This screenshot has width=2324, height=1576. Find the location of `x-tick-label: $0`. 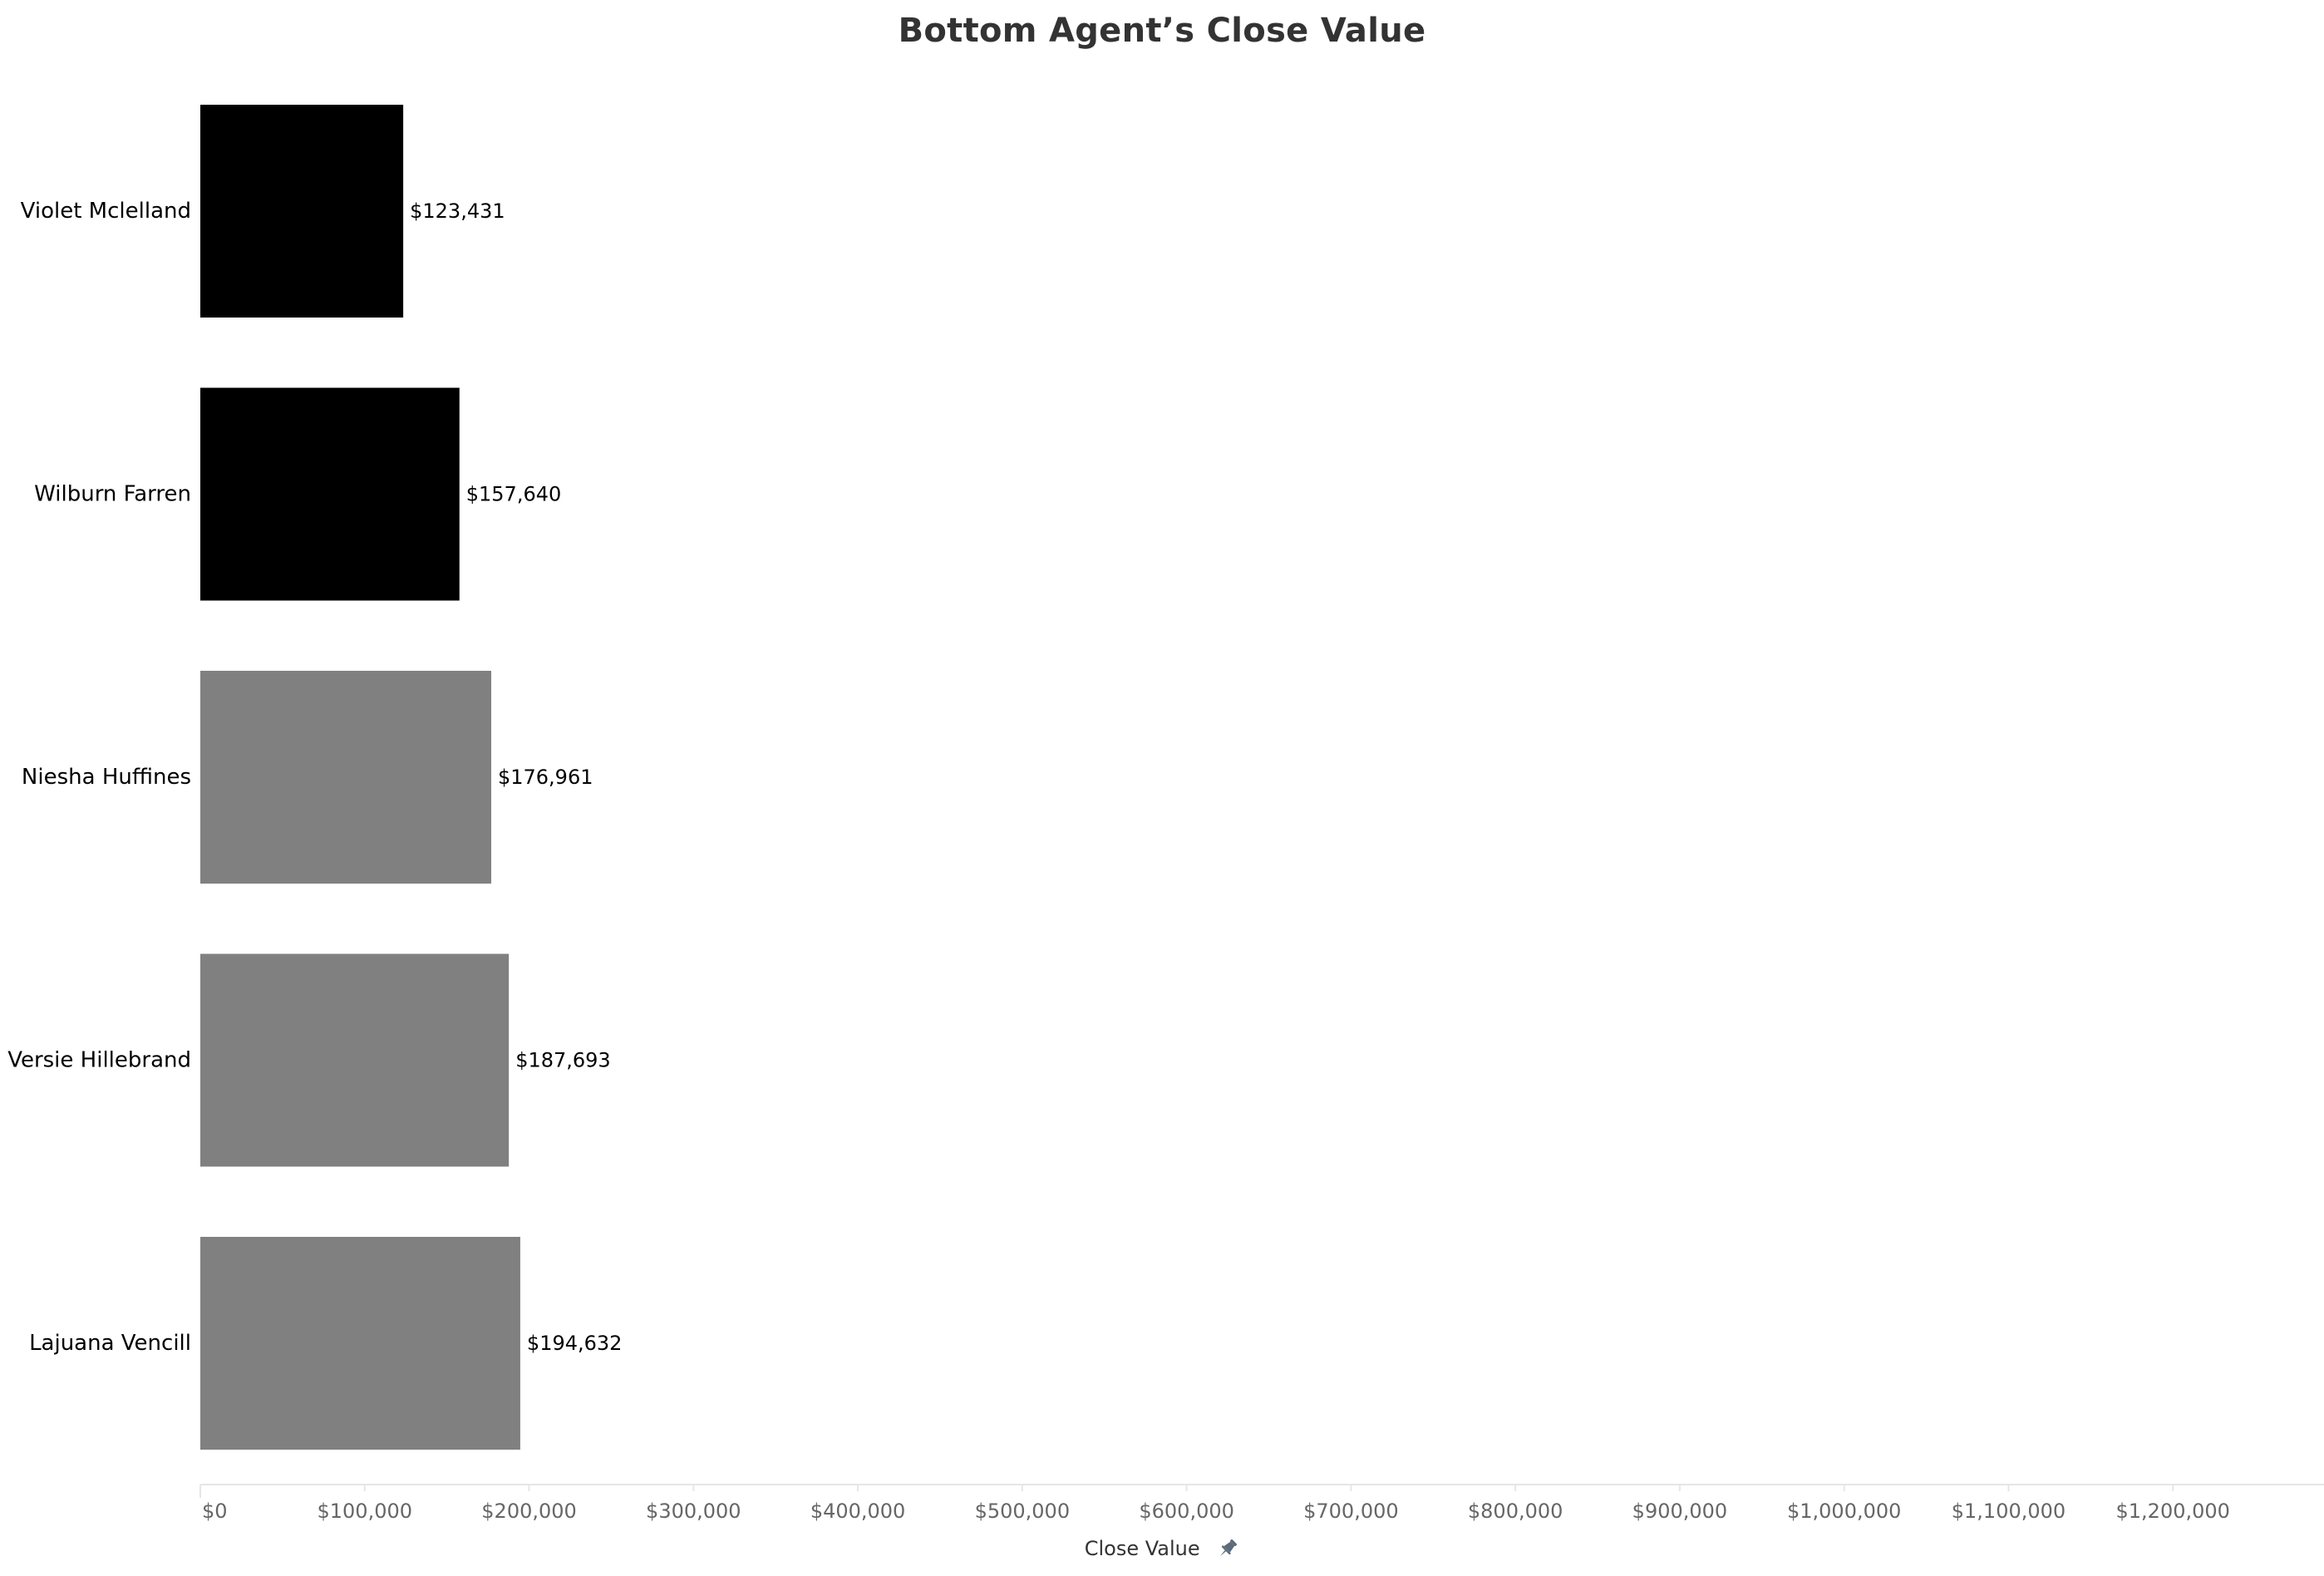

x-tick-label: $0 is located at coordinates (215, 1511).